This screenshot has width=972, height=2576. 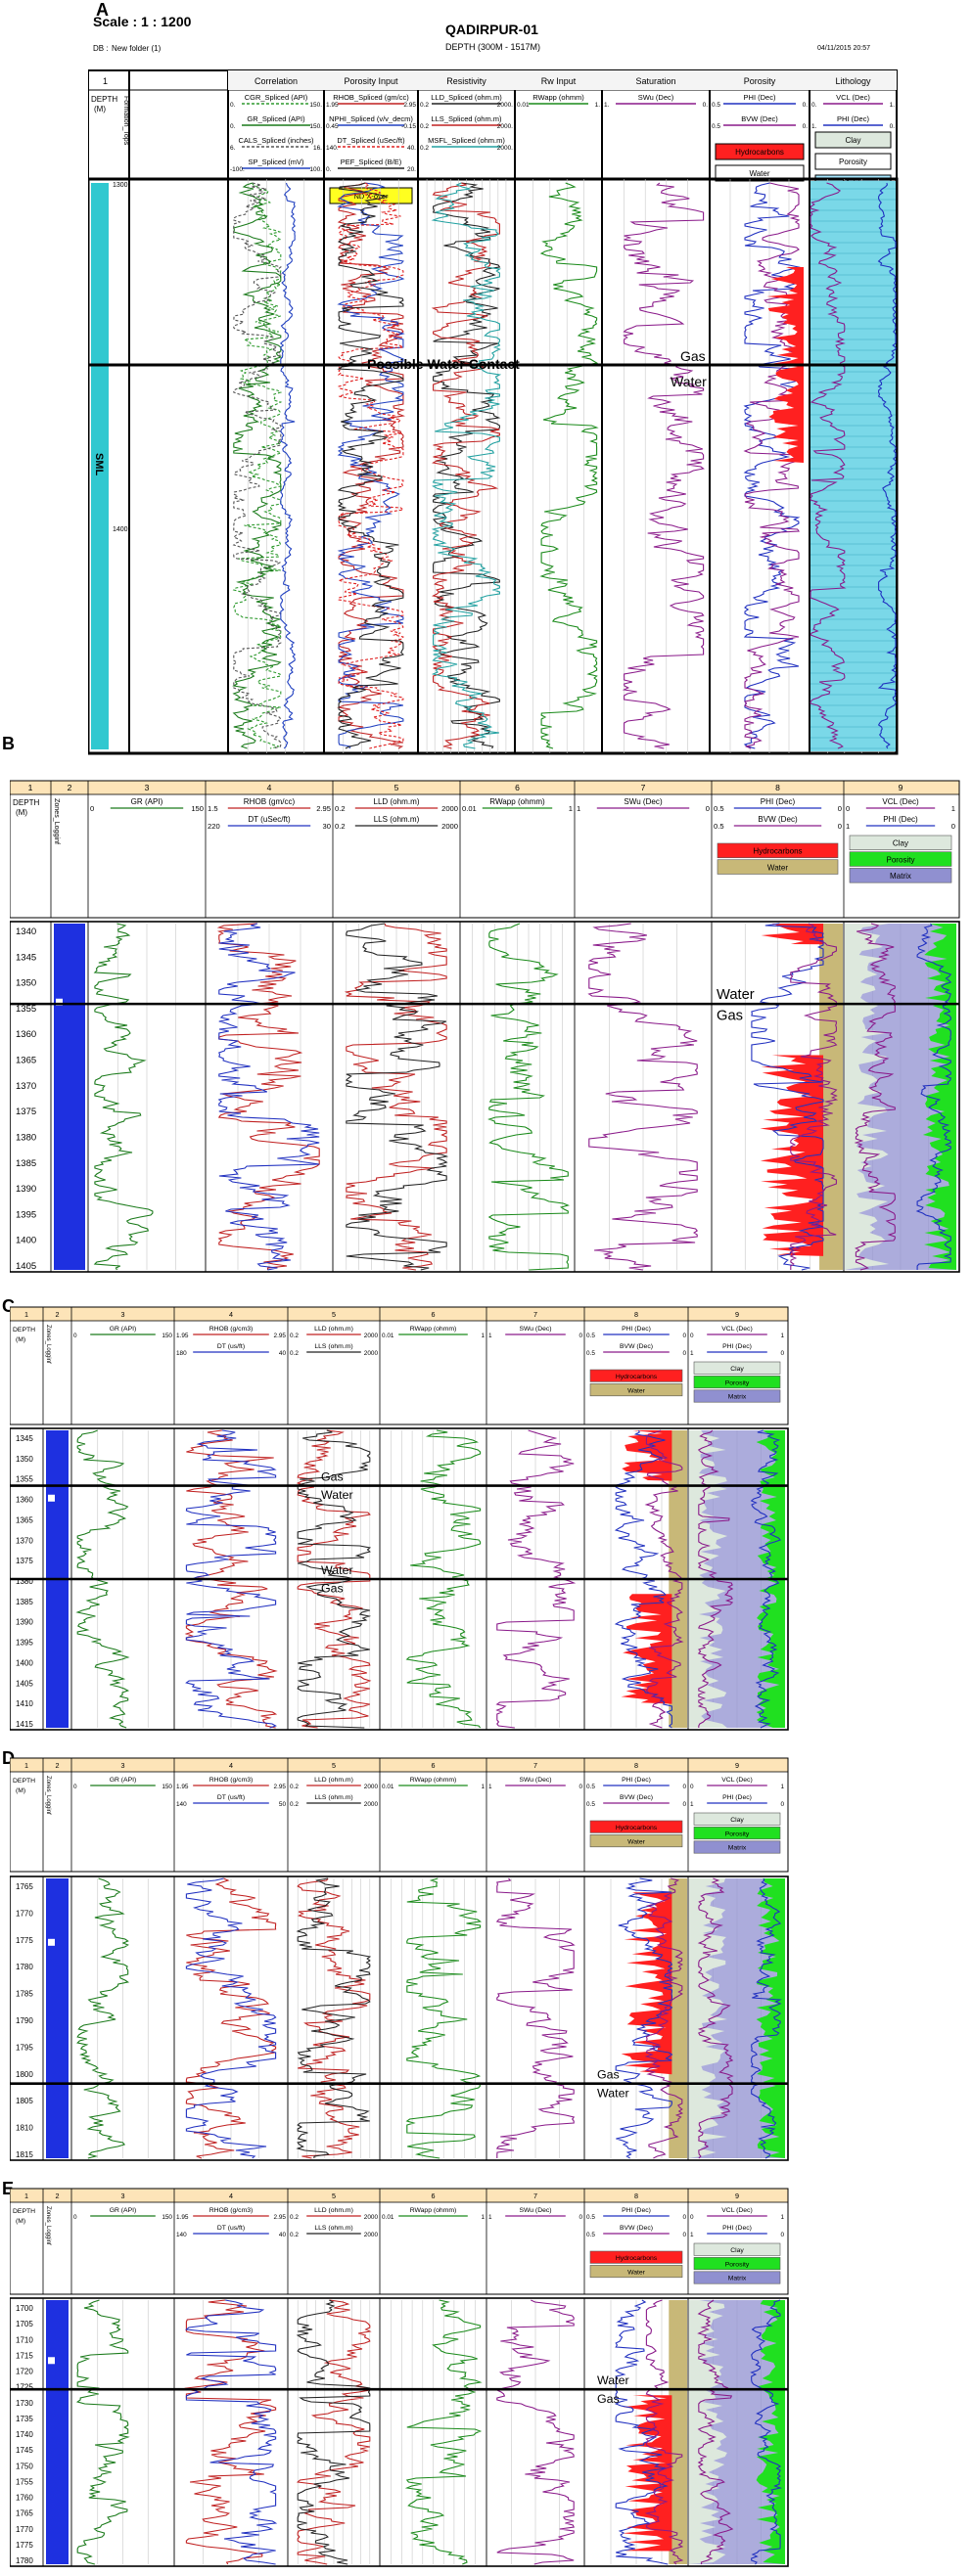 What do you see at coordinates (433, 1780) in the screenshot?
I see `curve-name: RWapp (ohmm)` at bounding box center [433, 1780].